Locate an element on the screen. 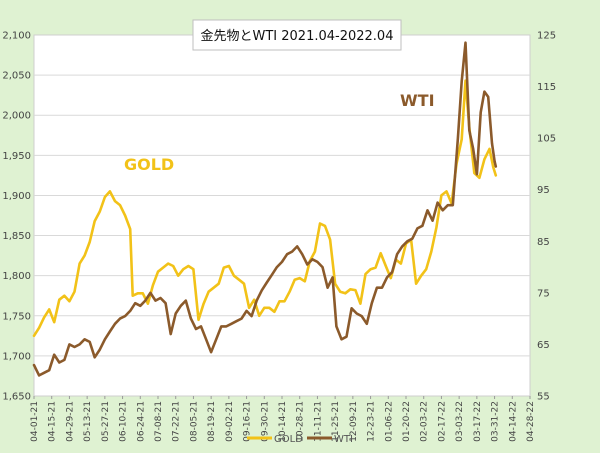 Image resolution: width=600 pixels, height=453 pixels. y-right-tick-label: 105 is located at coordinates (546, 139).